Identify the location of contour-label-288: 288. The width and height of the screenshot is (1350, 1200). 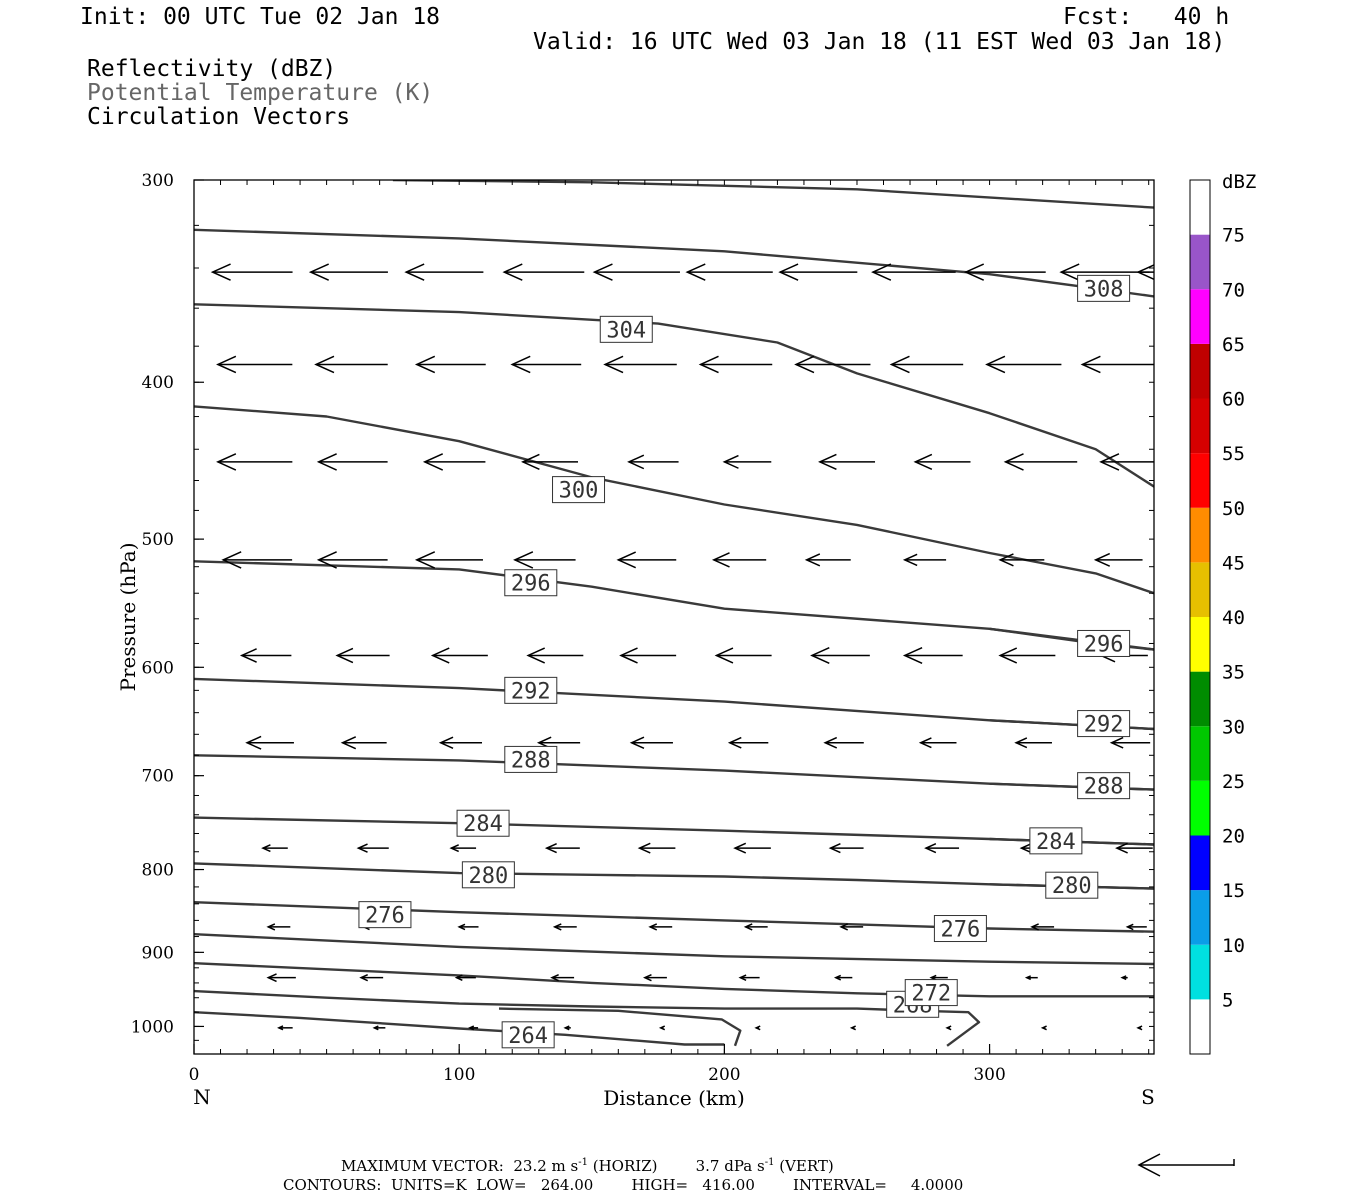
(1104, 787).